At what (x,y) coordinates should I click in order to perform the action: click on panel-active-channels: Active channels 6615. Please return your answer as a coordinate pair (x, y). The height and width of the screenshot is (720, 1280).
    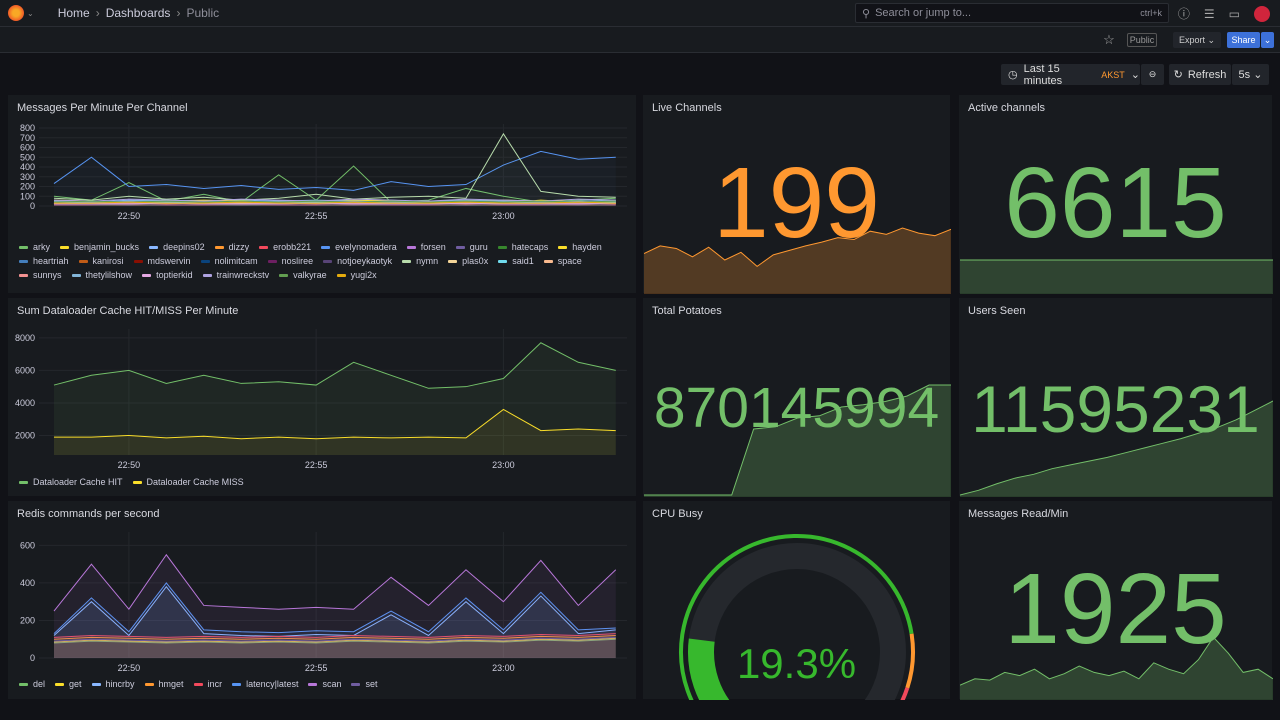
    Looking at the image, I should click on (1116, 194).